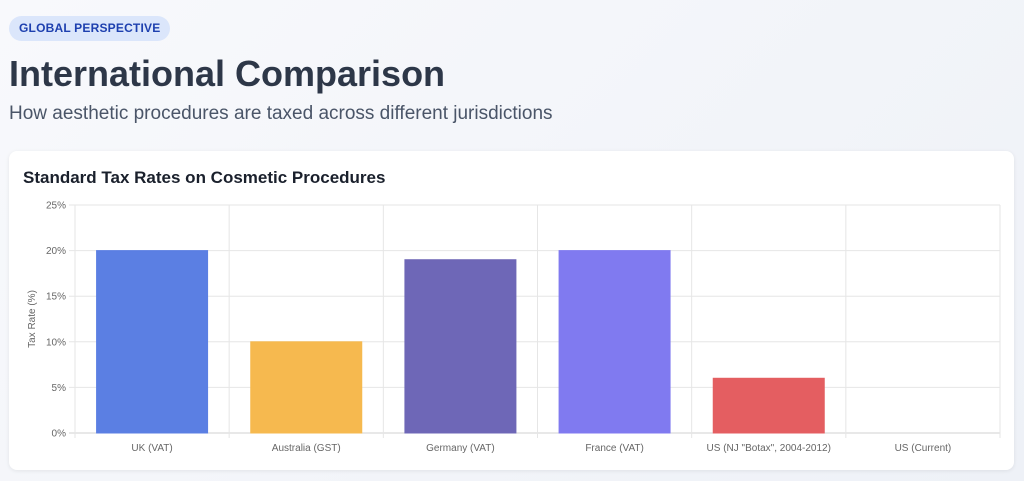 This screenshot has width=1024, height=481. What do you see at coordinates (56, 206) in the screenshot?
I see `y-tick-label: 25%` at bounding box center [56, 206].